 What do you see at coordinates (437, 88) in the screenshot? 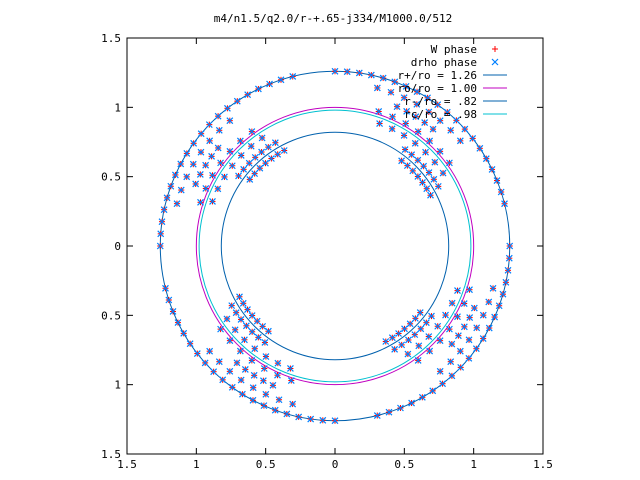
I see `legend-label: ro/ro = 1.00` at bounding box center [437, 88].